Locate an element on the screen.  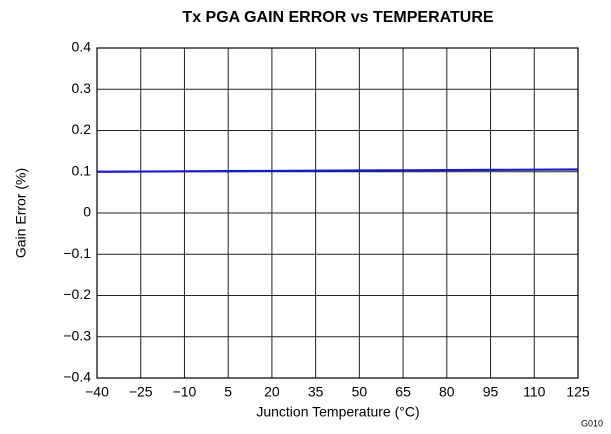
figure-code: G010 is located at coordinates (592, 423).